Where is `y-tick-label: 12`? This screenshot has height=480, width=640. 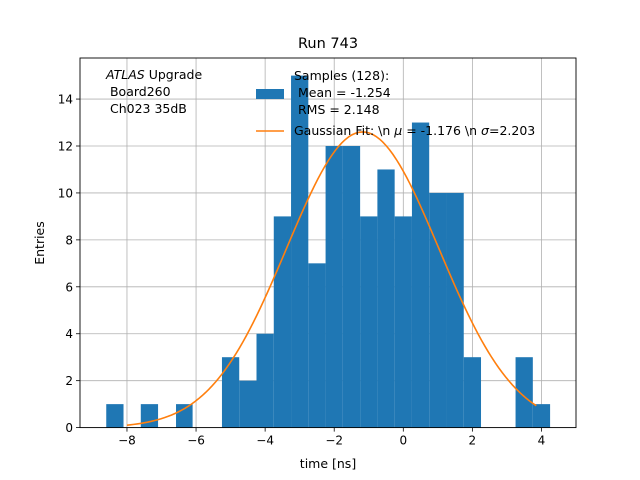
y-tick-label: 12 is located at coordinates (65, 147).